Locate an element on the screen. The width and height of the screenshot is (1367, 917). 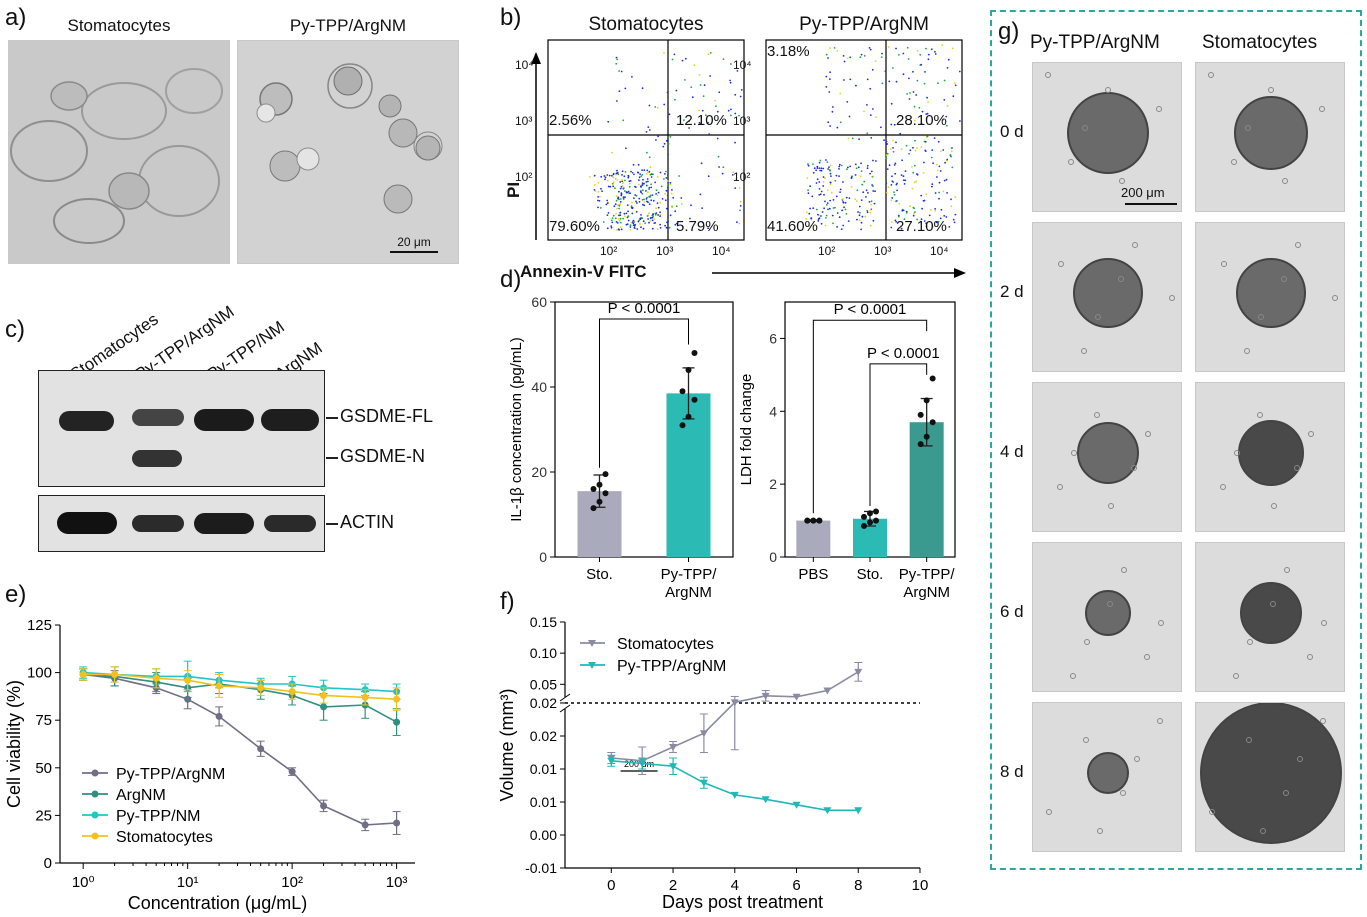
y-tick-label: 0.15 is located at coordinates (543, 622).